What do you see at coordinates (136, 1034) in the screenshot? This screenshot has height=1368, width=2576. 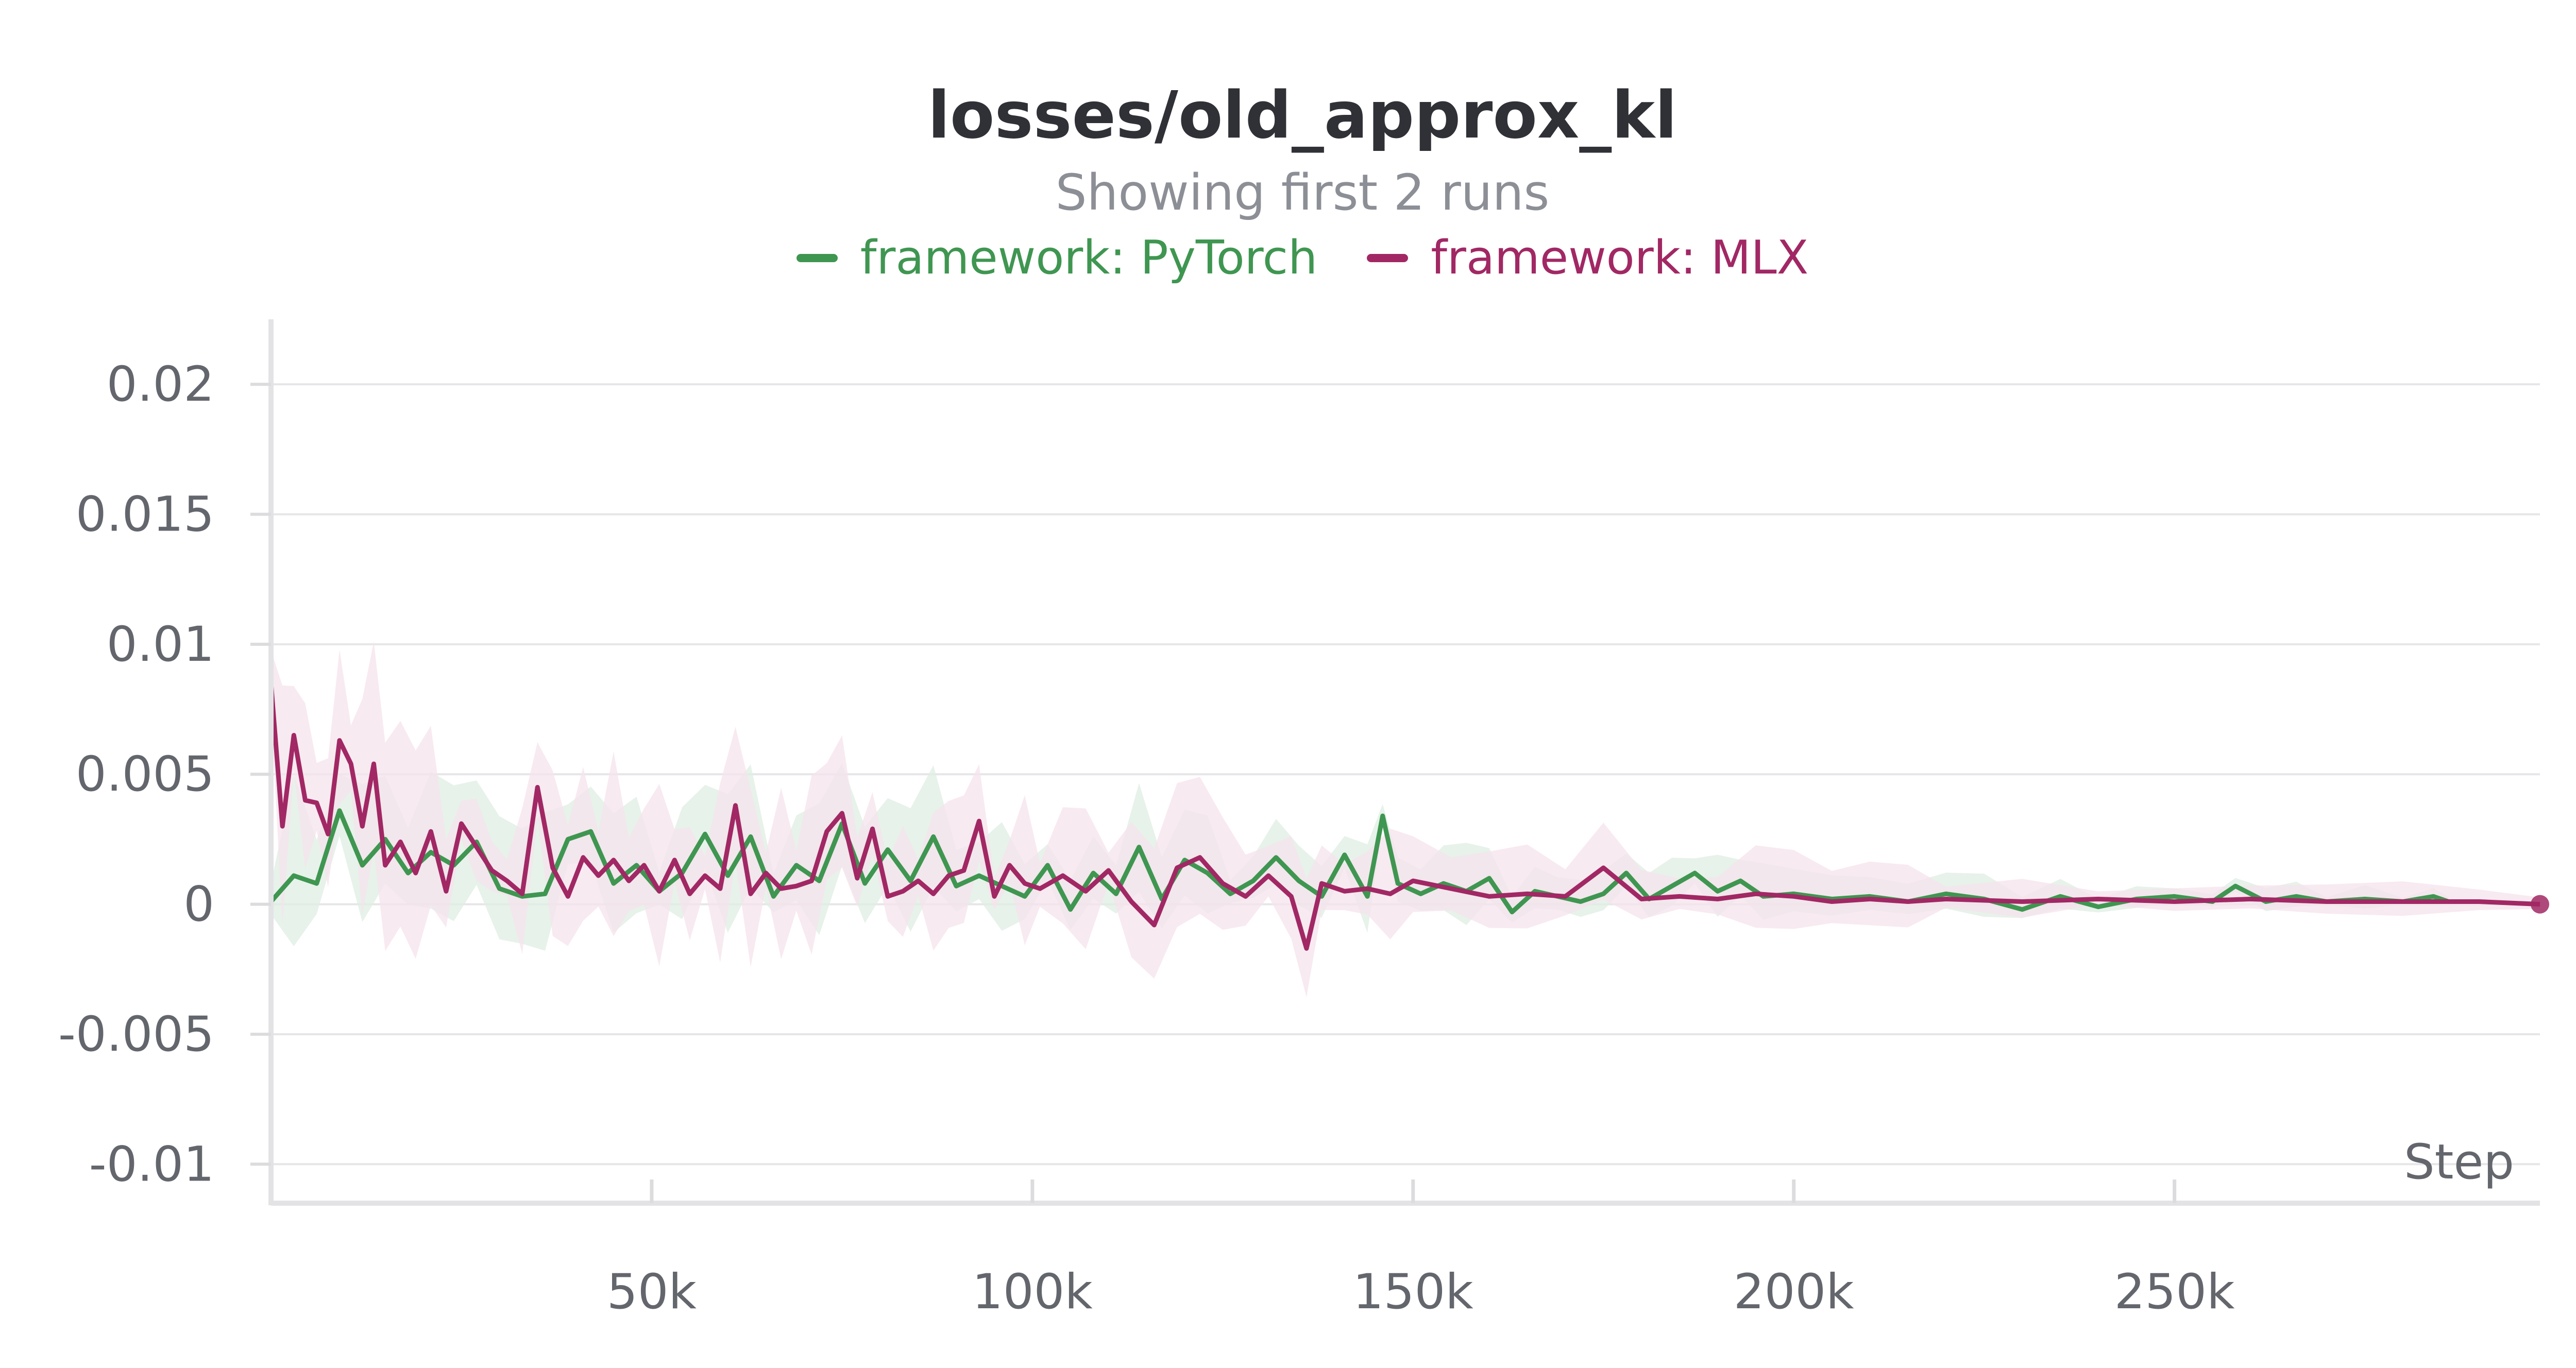 I see `y-tick-label: -0.005` at bounding box center [136, 1034].